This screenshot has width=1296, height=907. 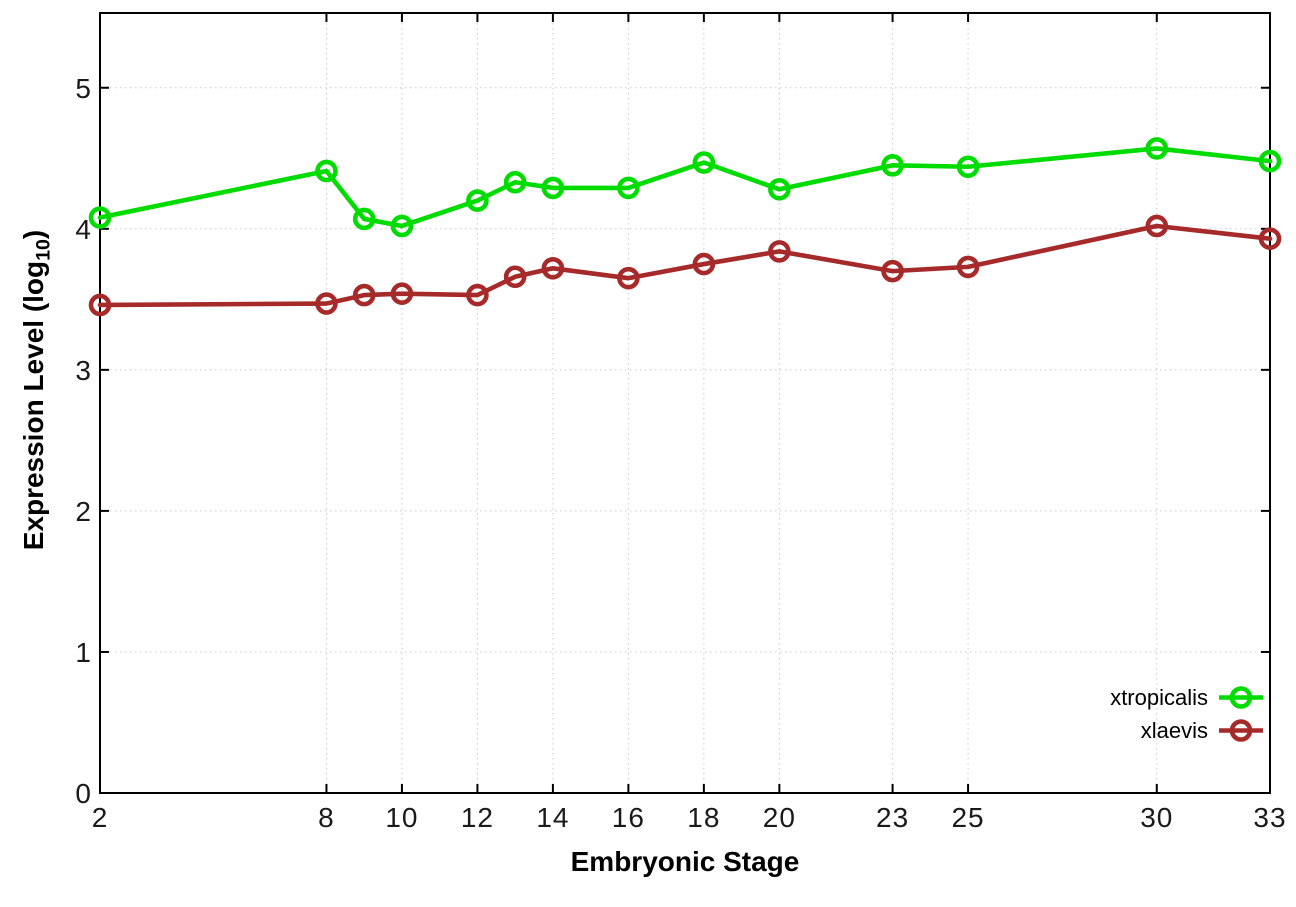 I want to click on x-tick-label: 23, so click(x=892, y=817).